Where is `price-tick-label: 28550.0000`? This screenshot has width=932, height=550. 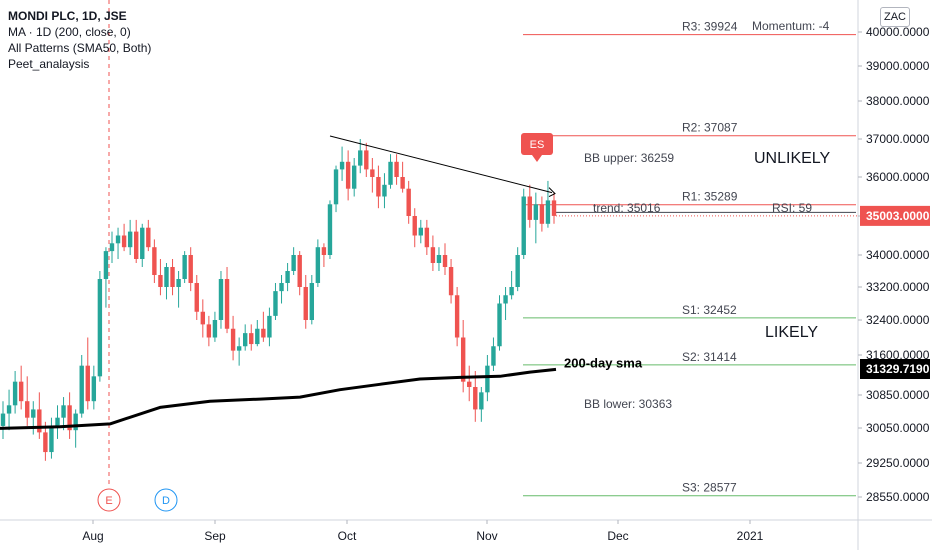 price-tick-label: 28550.0000 is located at coordinates (898, 497).